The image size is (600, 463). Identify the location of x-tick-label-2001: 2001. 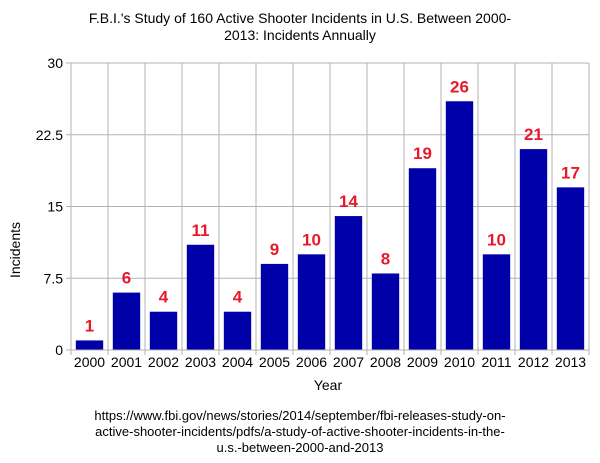
(126, 362).